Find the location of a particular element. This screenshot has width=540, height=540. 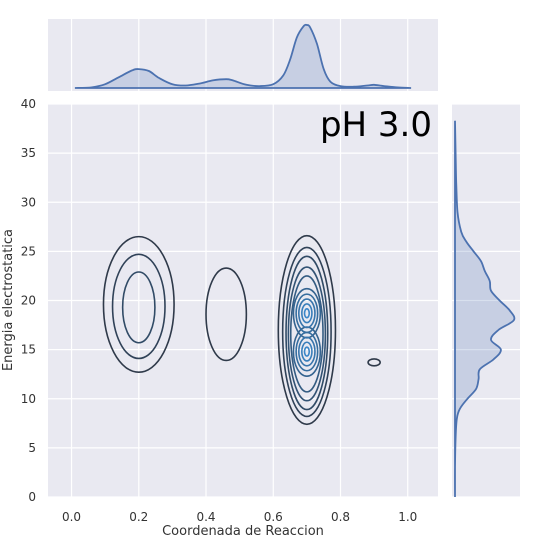

y-tick-labels: 0 5 10 15 20 25 30 35 40 is located at coordinates (28, 300).